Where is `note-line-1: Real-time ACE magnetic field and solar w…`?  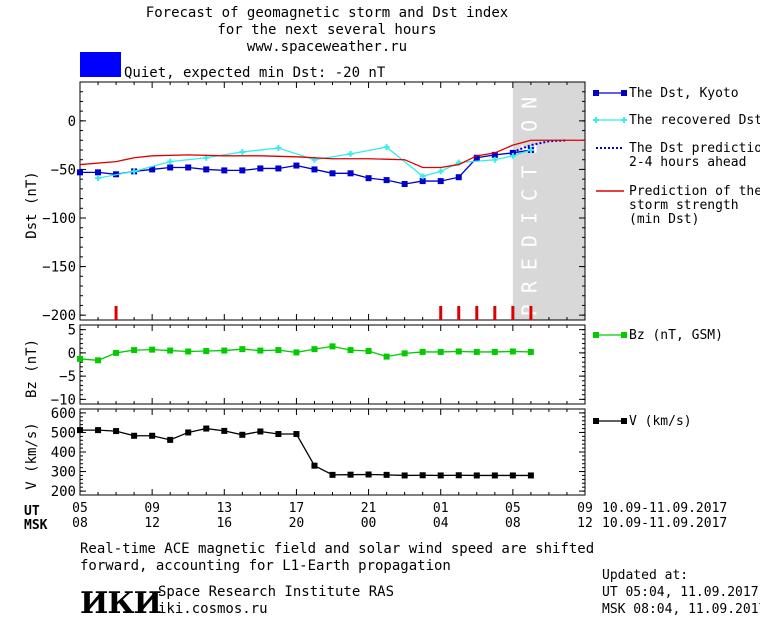 note-line-1: Real-time ACE magnetic field and solar w… is located at coordinates (337, 549).